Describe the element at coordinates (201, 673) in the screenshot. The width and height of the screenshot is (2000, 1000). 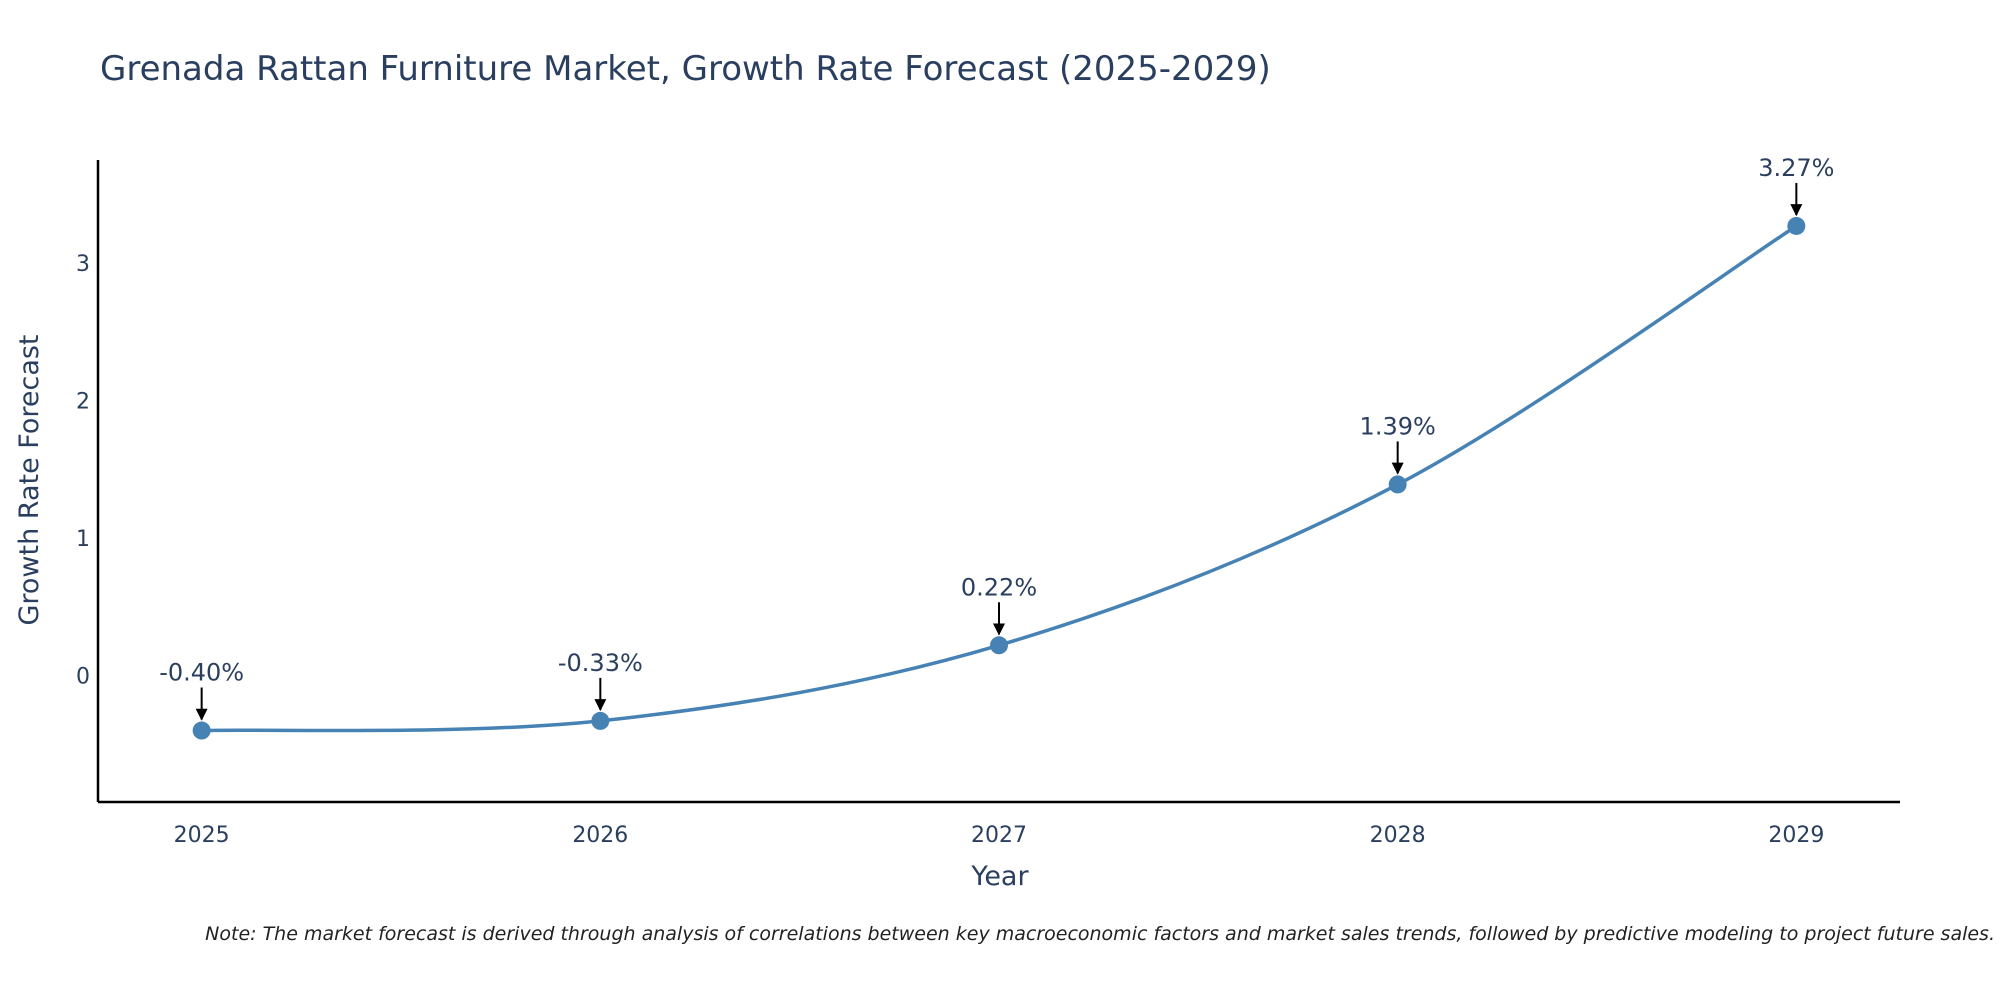
I see `data-label: -0.40%` at that location.